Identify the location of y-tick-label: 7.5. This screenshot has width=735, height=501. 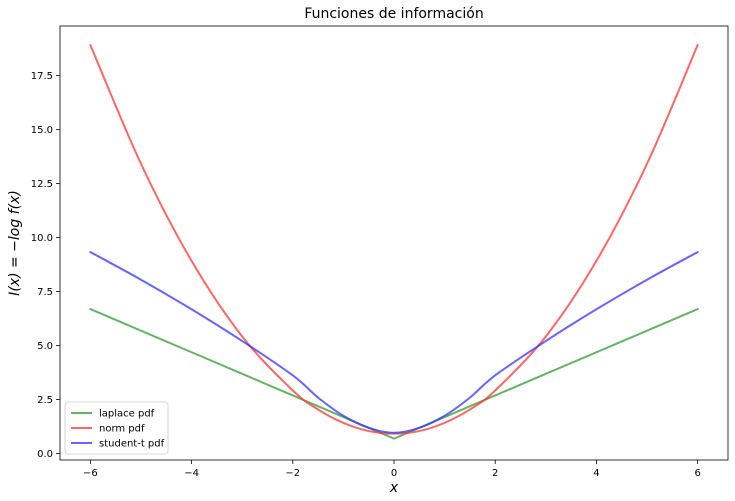
(45, 292).